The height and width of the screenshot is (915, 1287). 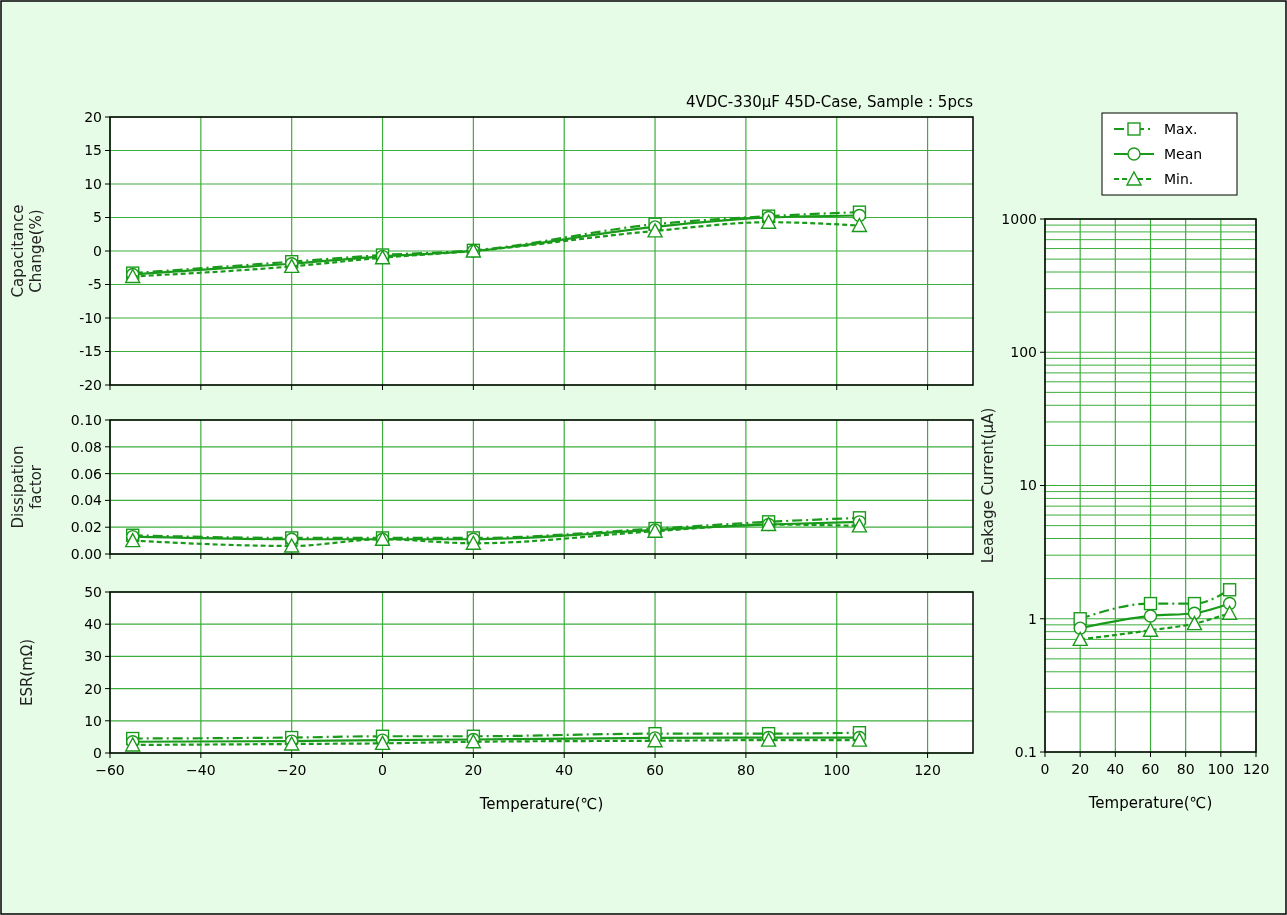 I want to click on y-tick-label: 0.04, so click(x=86, y=500).